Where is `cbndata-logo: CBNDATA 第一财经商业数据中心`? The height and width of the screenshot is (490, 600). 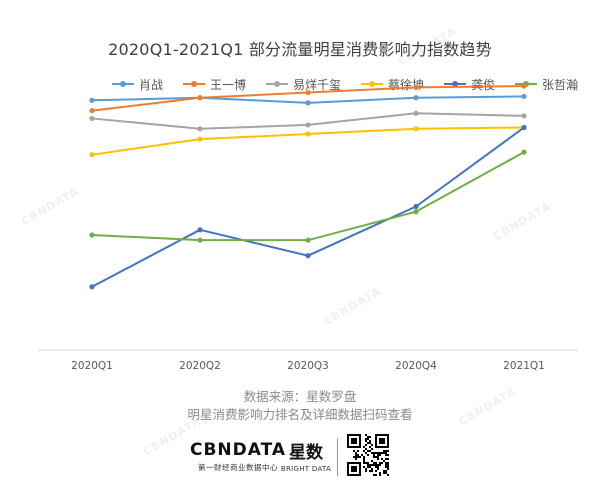
cbndata-logo: CBNDATA 第一财经商业数据中心 is located at coordinates (238, 456).